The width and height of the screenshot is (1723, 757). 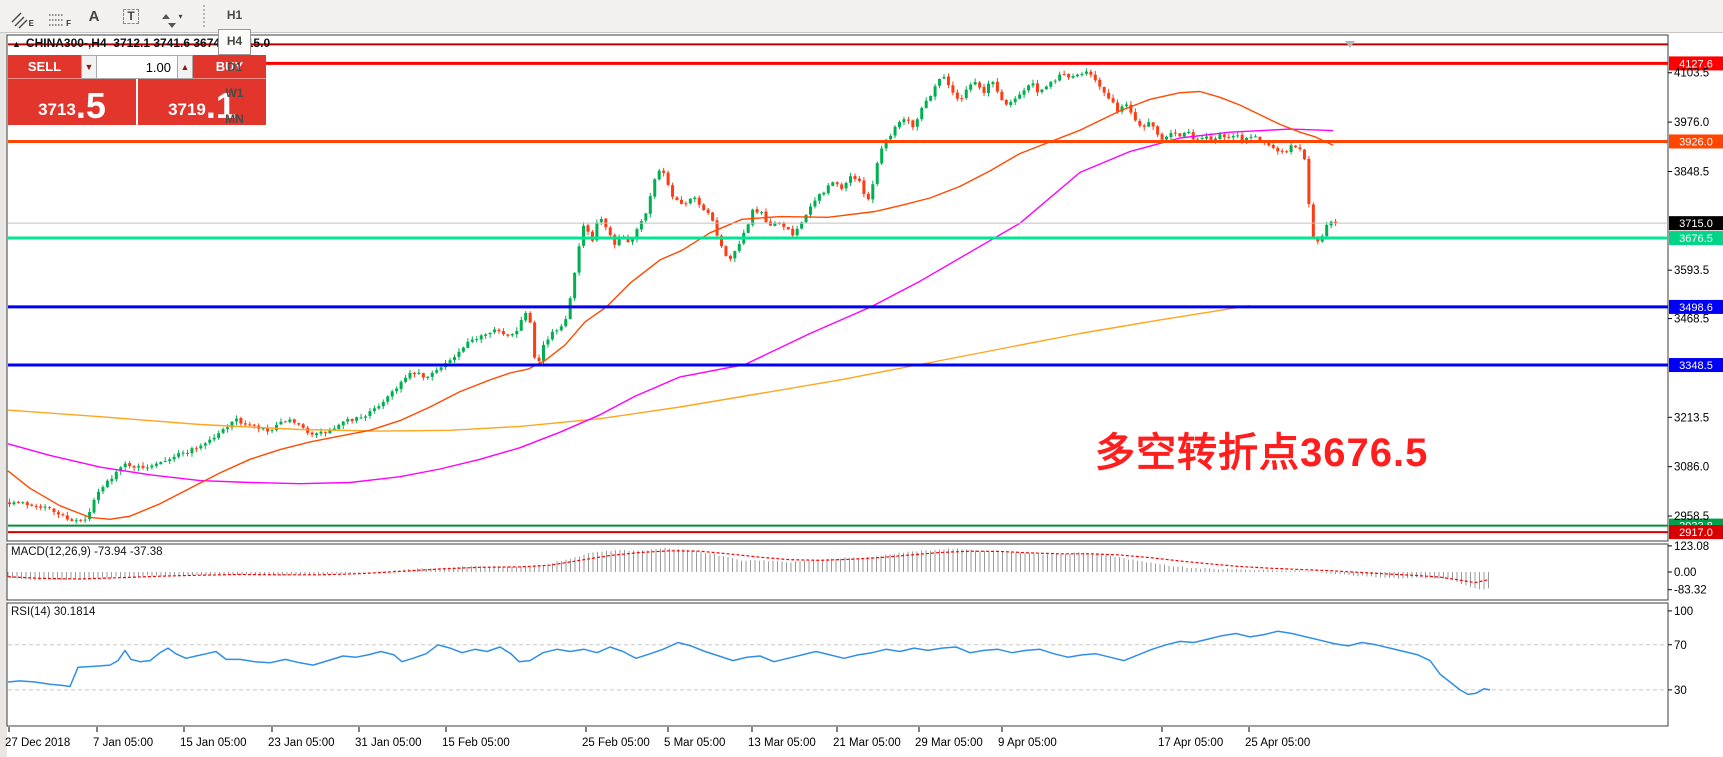 I want to click on volume-input, so click(x=137, y=67).